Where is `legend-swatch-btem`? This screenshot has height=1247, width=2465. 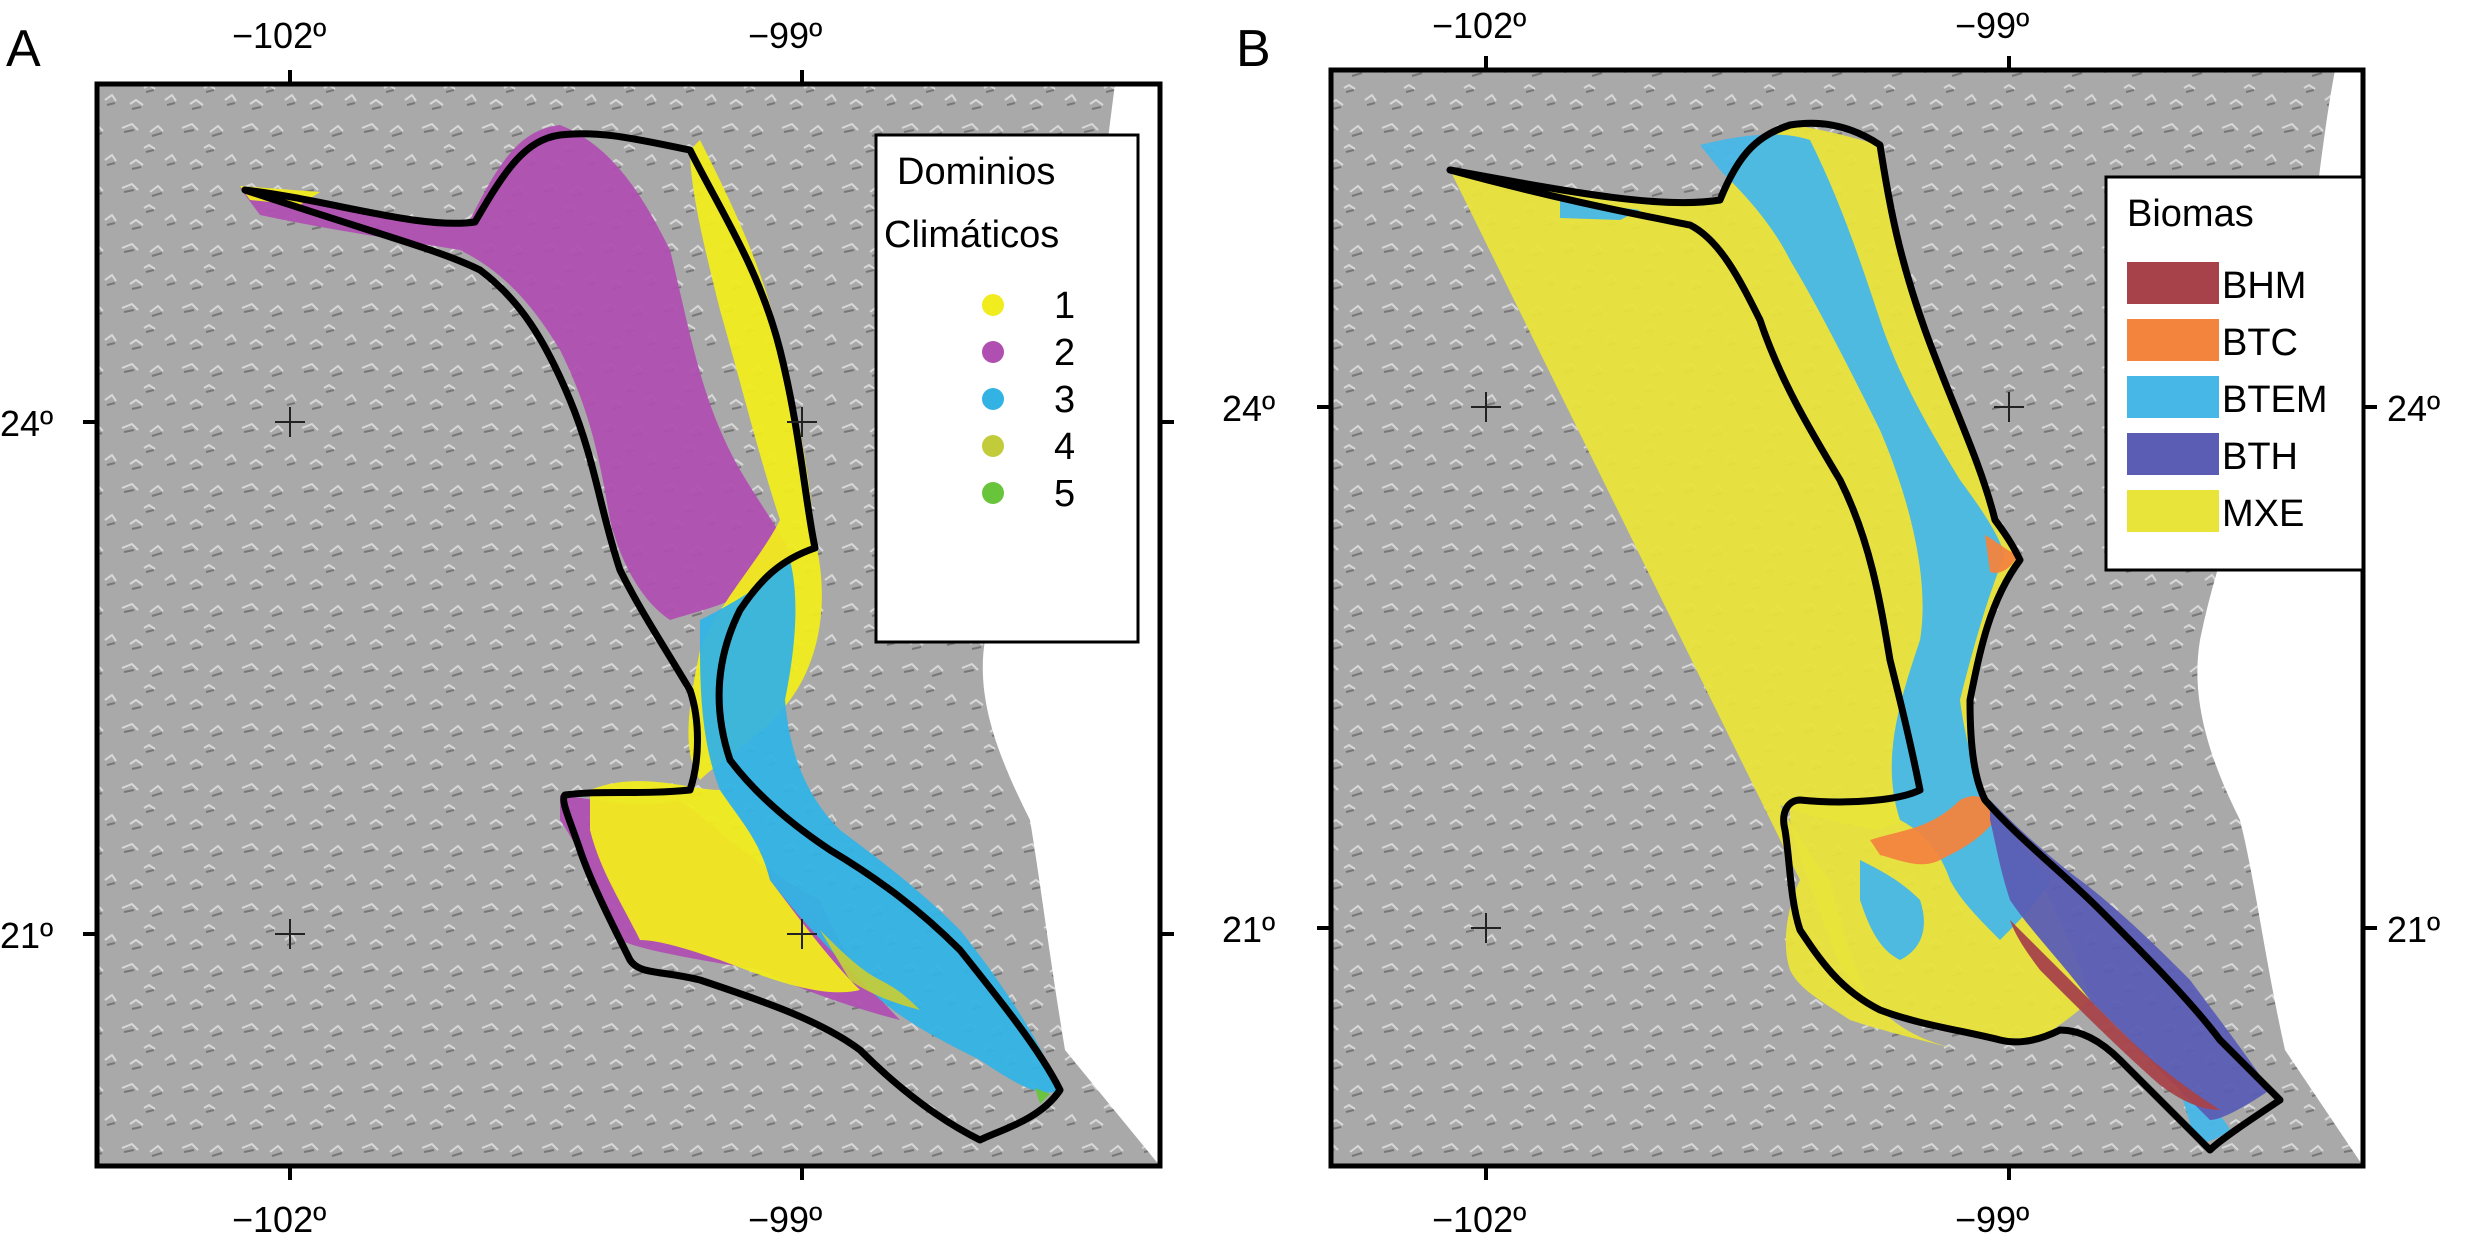 legend-swatch-btem is located at coordinates (2173, 397).